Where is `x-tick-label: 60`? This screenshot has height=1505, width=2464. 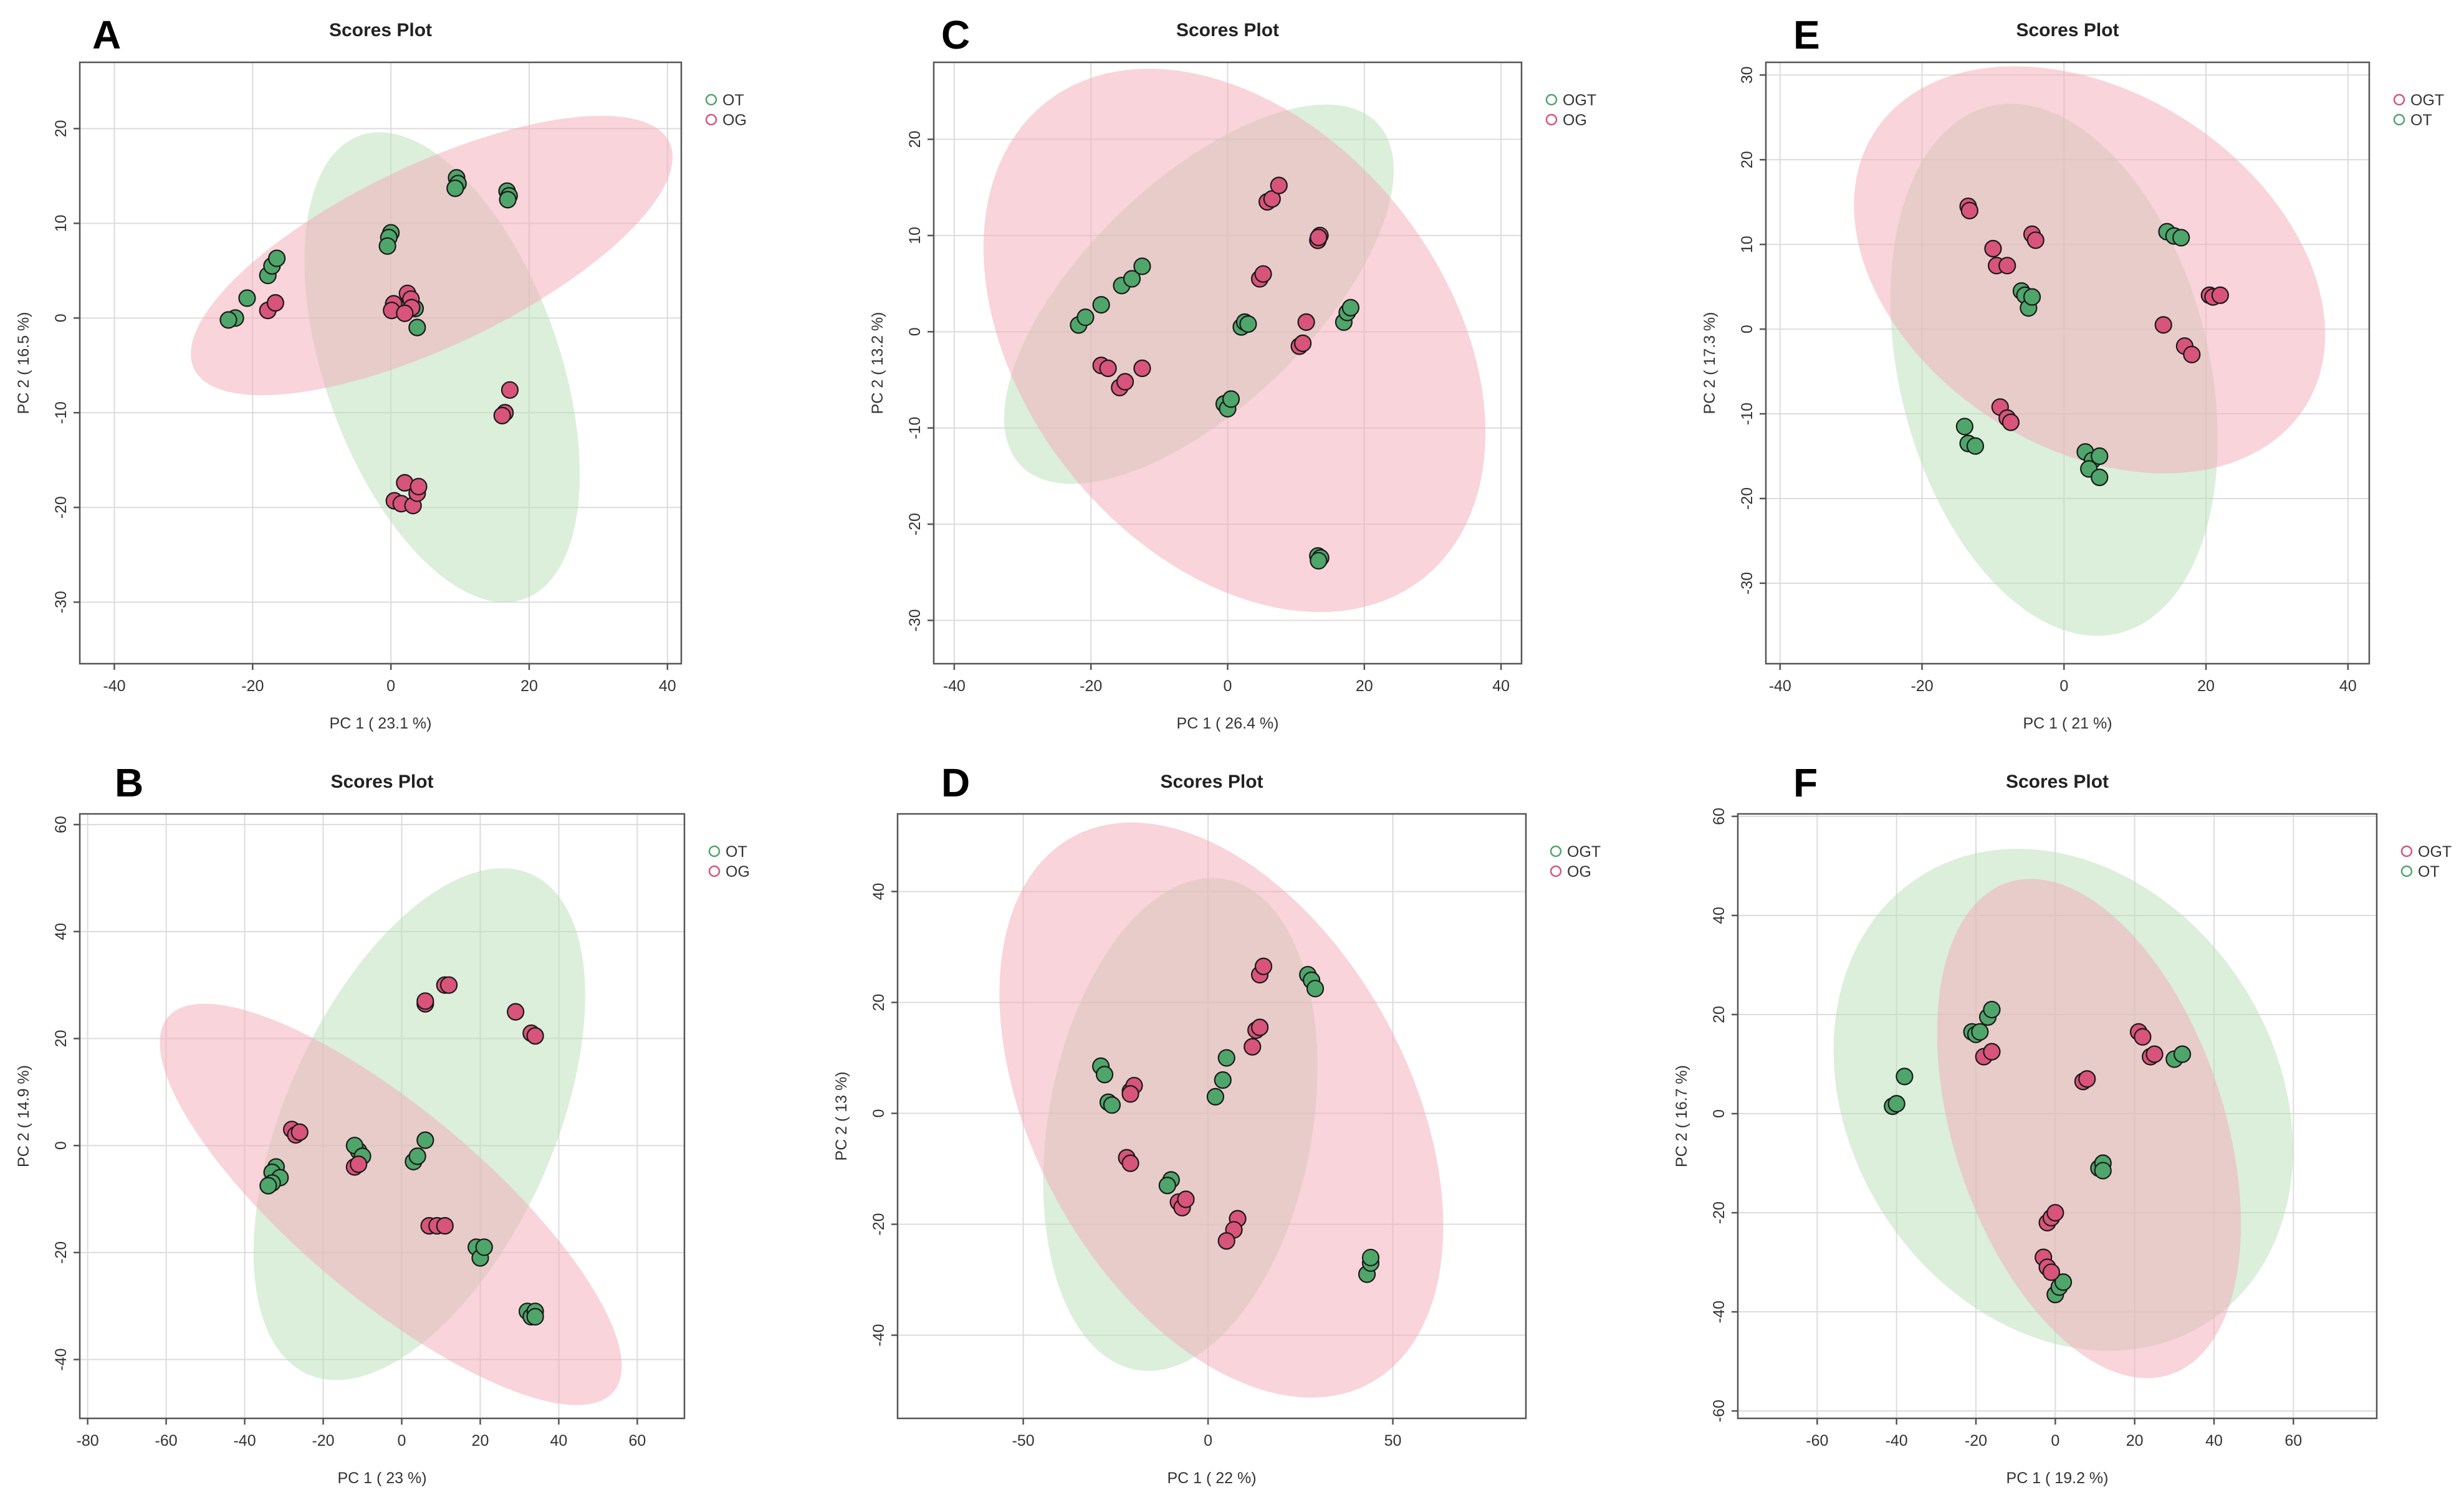
x-tick-label: 60 is located at coordinates (637, 1441).